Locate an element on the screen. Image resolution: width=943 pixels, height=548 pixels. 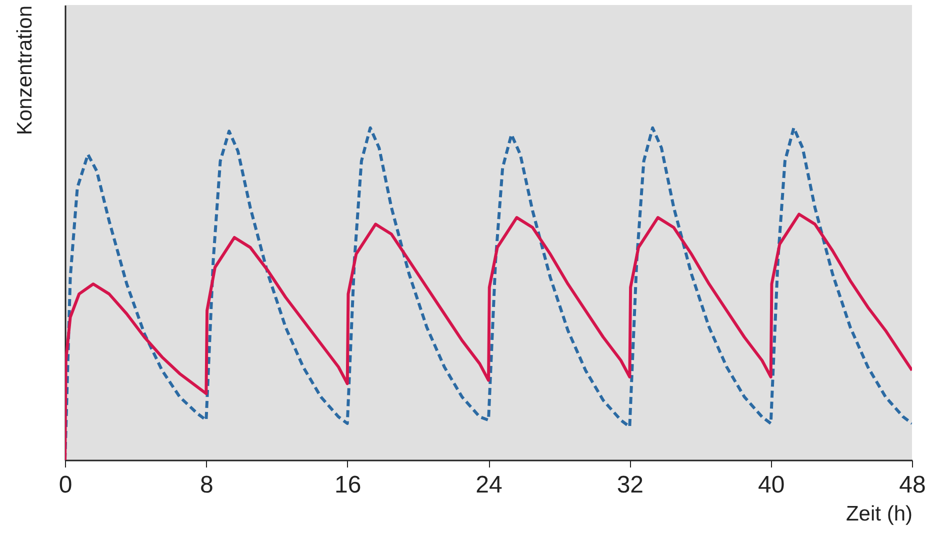
x-tick-label: 16 is located at coordinates (348, 485).